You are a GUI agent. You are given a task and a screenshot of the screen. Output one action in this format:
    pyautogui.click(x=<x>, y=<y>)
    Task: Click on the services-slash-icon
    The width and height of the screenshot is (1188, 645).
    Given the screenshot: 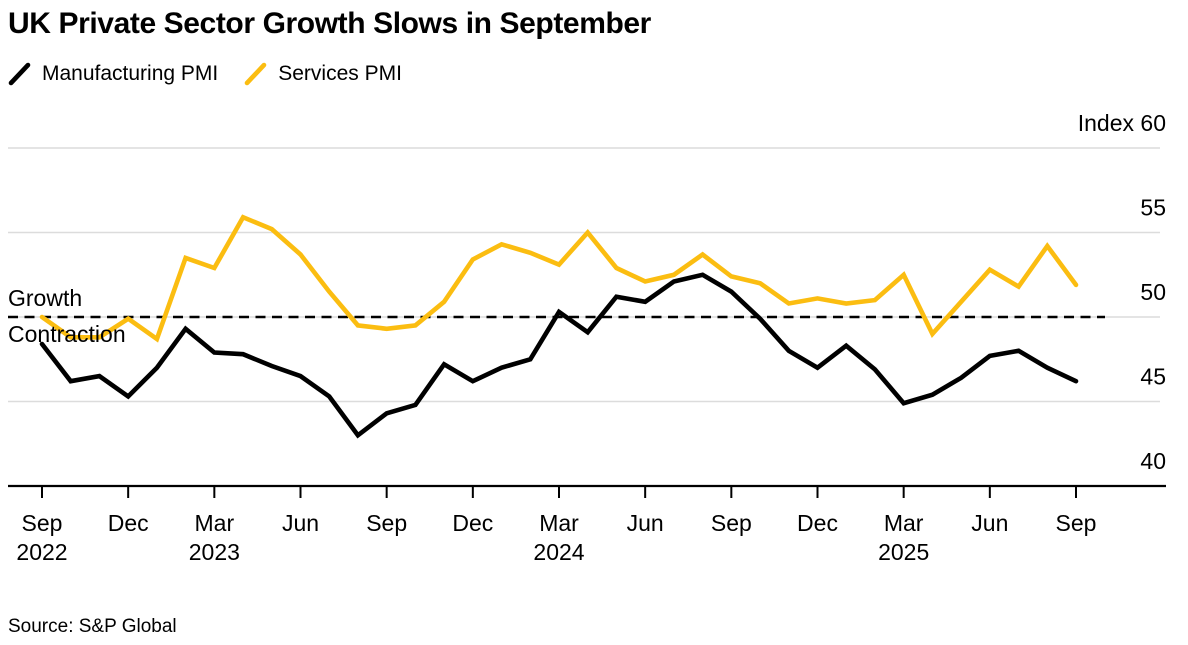 What is the action you would take?
    pyautogui.click(x=255, y=74)
    